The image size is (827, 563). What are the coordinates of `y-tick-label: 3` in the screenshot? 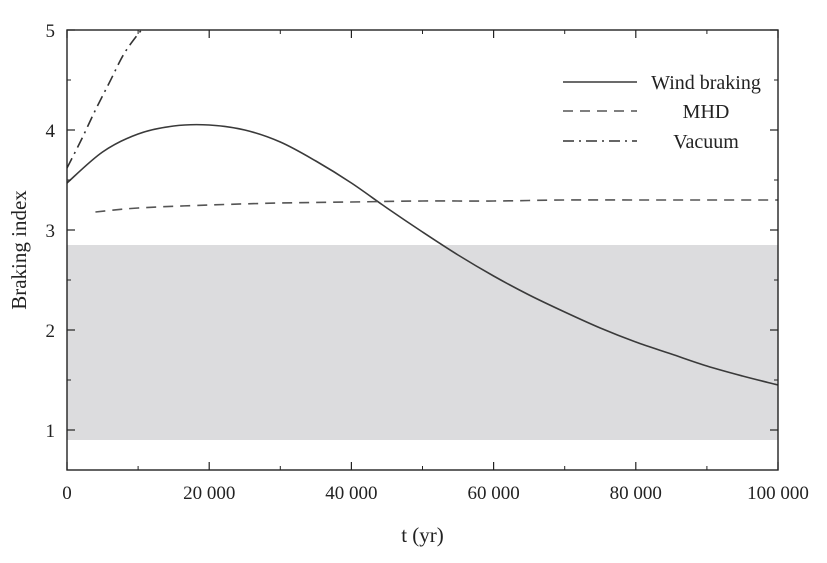 It's located at (51, 231).